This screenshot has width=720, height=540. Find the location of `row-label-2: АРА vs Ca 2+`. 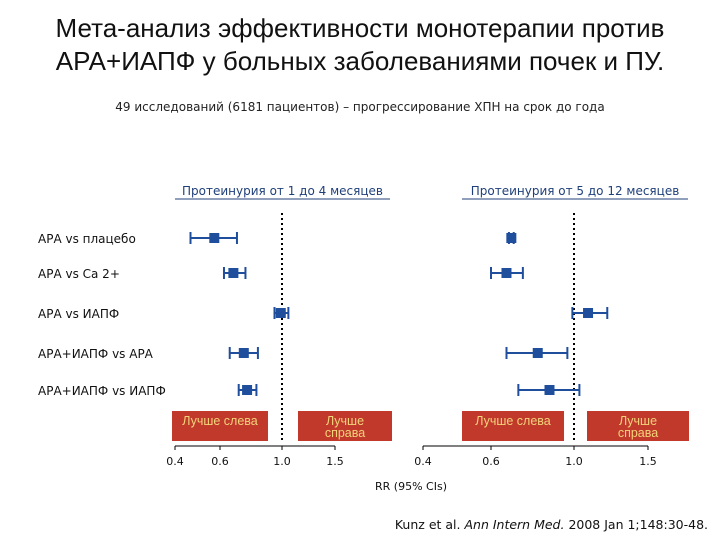

row-label-2: АРА vs Ca 2+ is located at coordinates (79, 274).